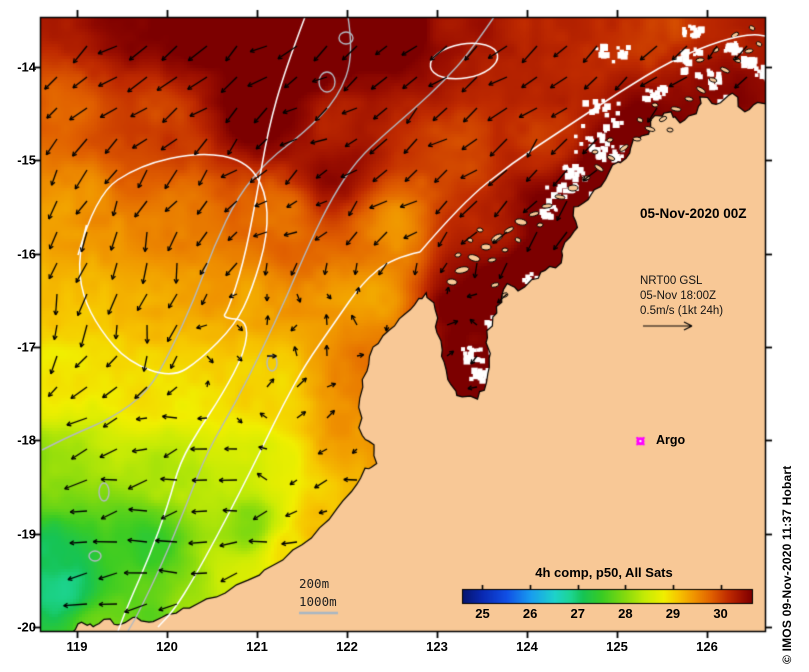  Describe the element at coordinates (26, 160) in the screenshot. I see `y-tick-label: -15` at that location.